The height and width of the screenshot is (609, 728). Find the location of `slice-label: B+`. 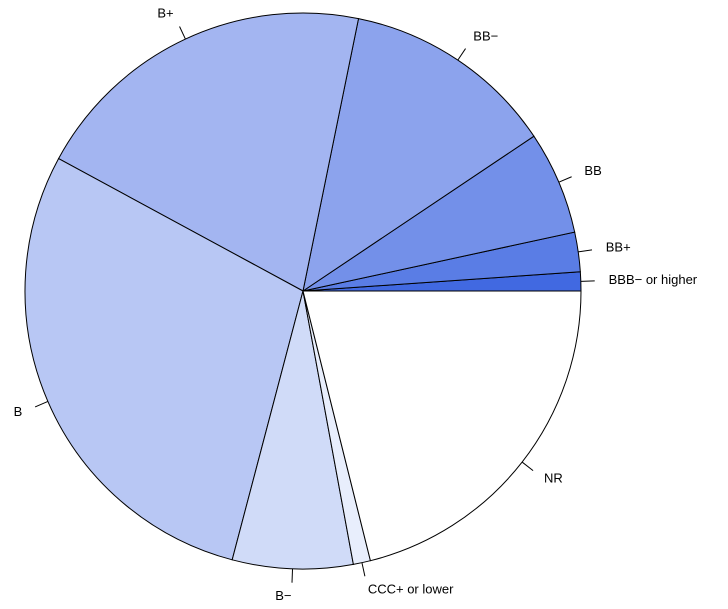

slice-label: B+ is located at coordinates (165, 12).